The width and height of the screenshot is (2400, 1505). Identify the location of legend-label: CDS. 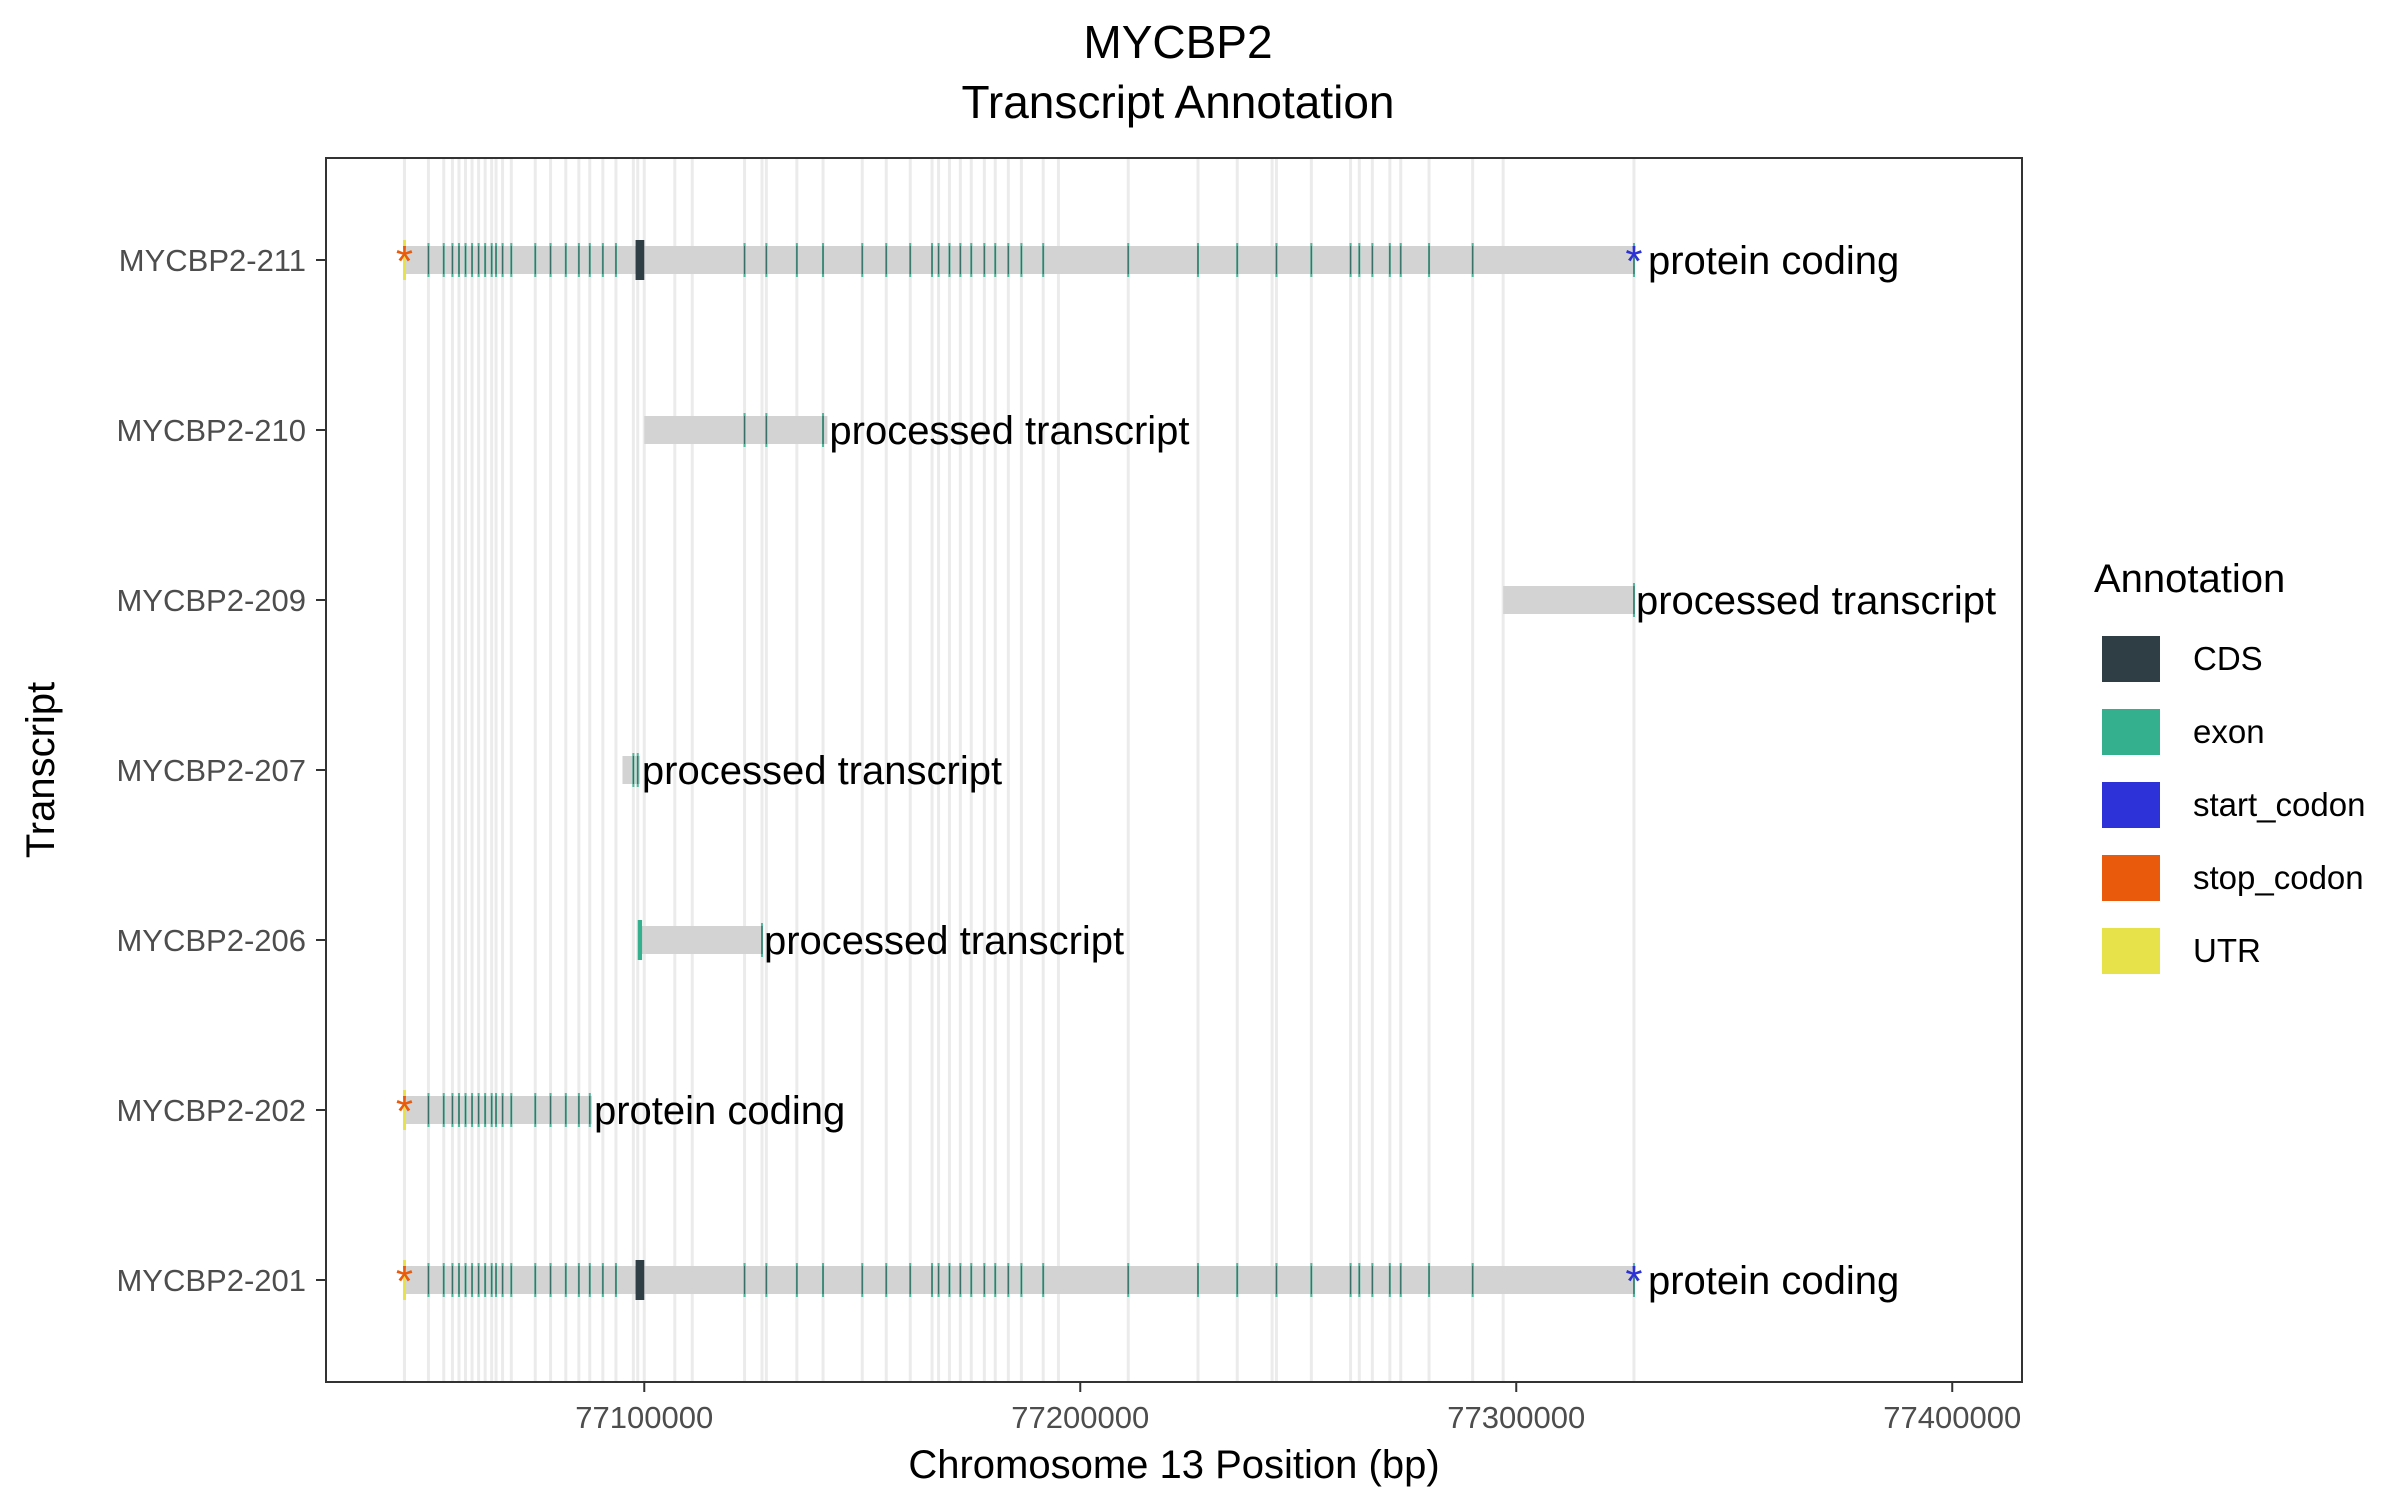
(2228, 658).